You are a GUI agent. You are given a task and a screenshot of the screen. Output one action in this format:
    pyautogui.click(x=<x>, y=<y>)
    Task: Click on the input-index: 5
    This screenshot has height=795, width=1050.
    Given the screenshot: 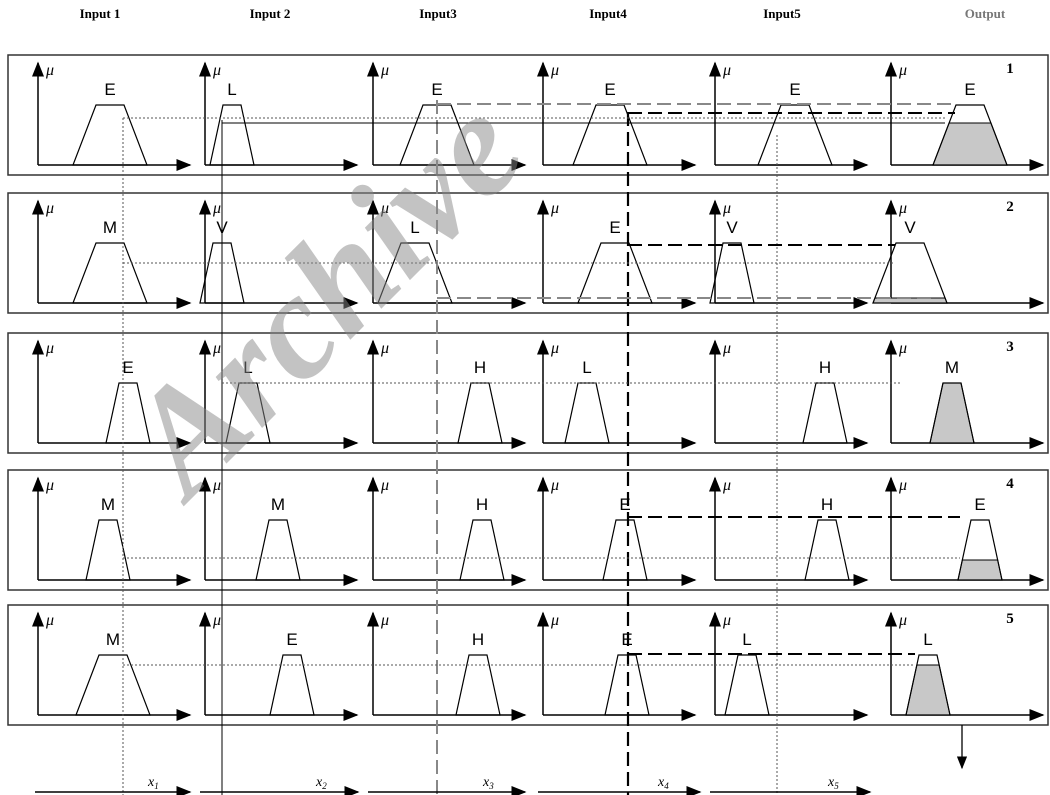 What is the action you would take?
    pyautogui.click(x=836, y=786)
    